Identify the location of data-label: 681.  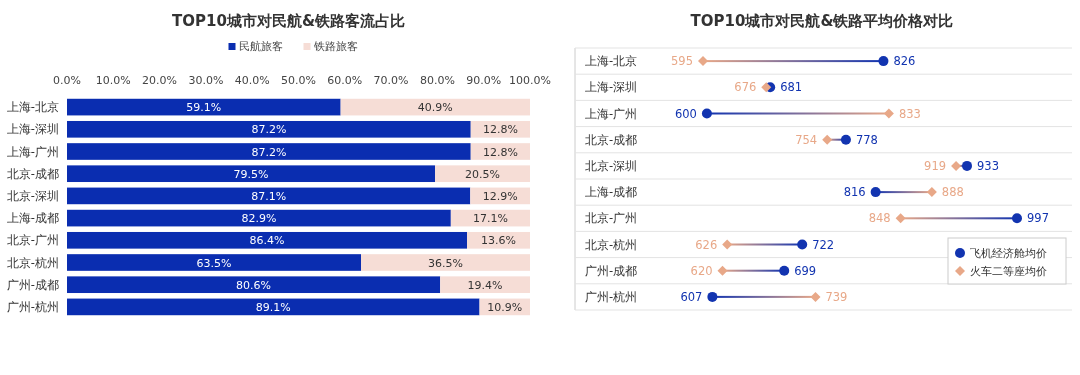
(791, 87).